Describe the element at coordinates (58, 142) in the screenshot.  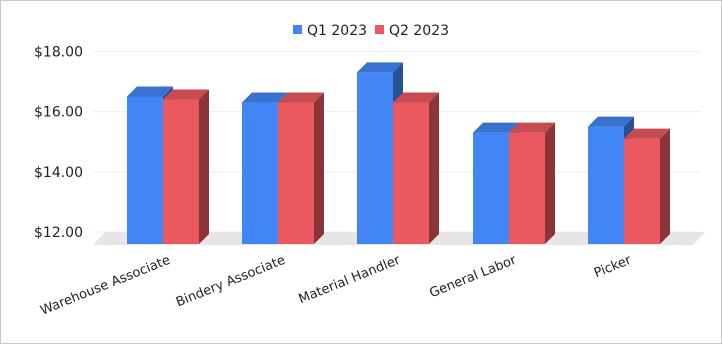
I see `y-axis-ticks: $12.00 $14.00 $16.00 $18.00` at that location.